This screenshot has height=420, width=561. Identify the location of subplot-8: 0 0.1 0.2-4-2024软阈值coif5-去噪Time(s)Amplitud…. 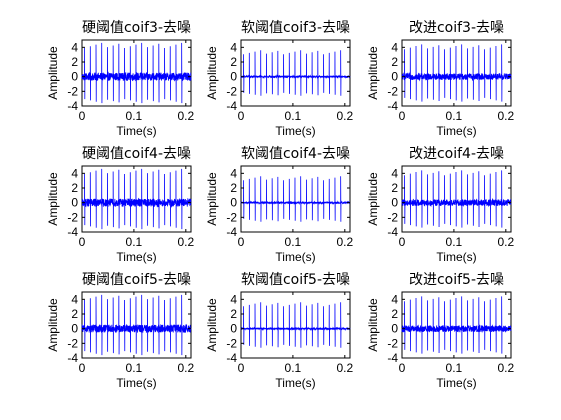
(279, 331).